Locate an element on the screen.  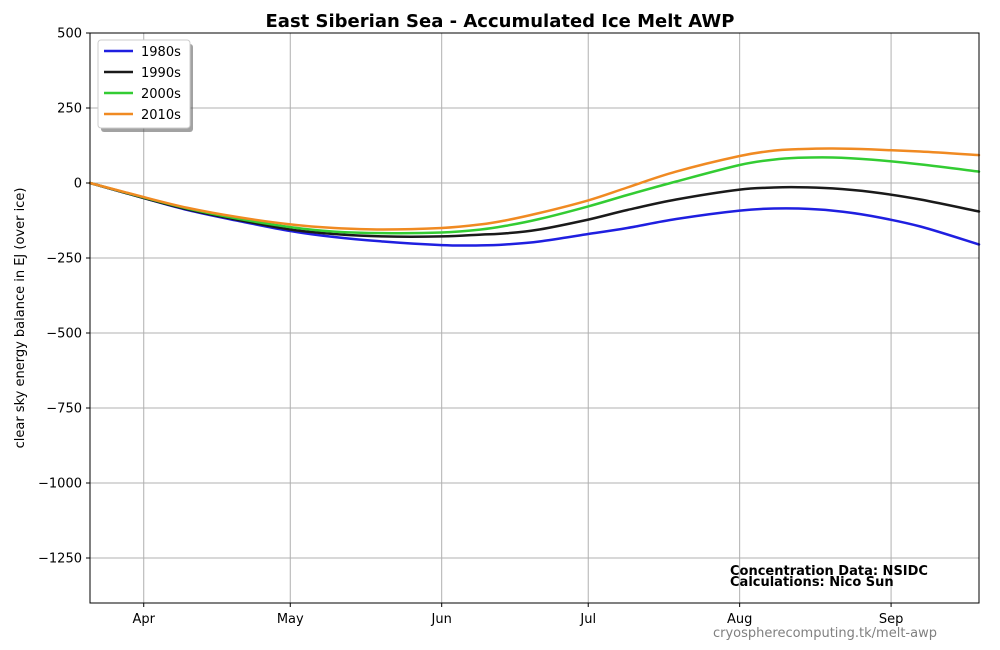
y-tick-label: 250 is located at coordinates (69, 109).